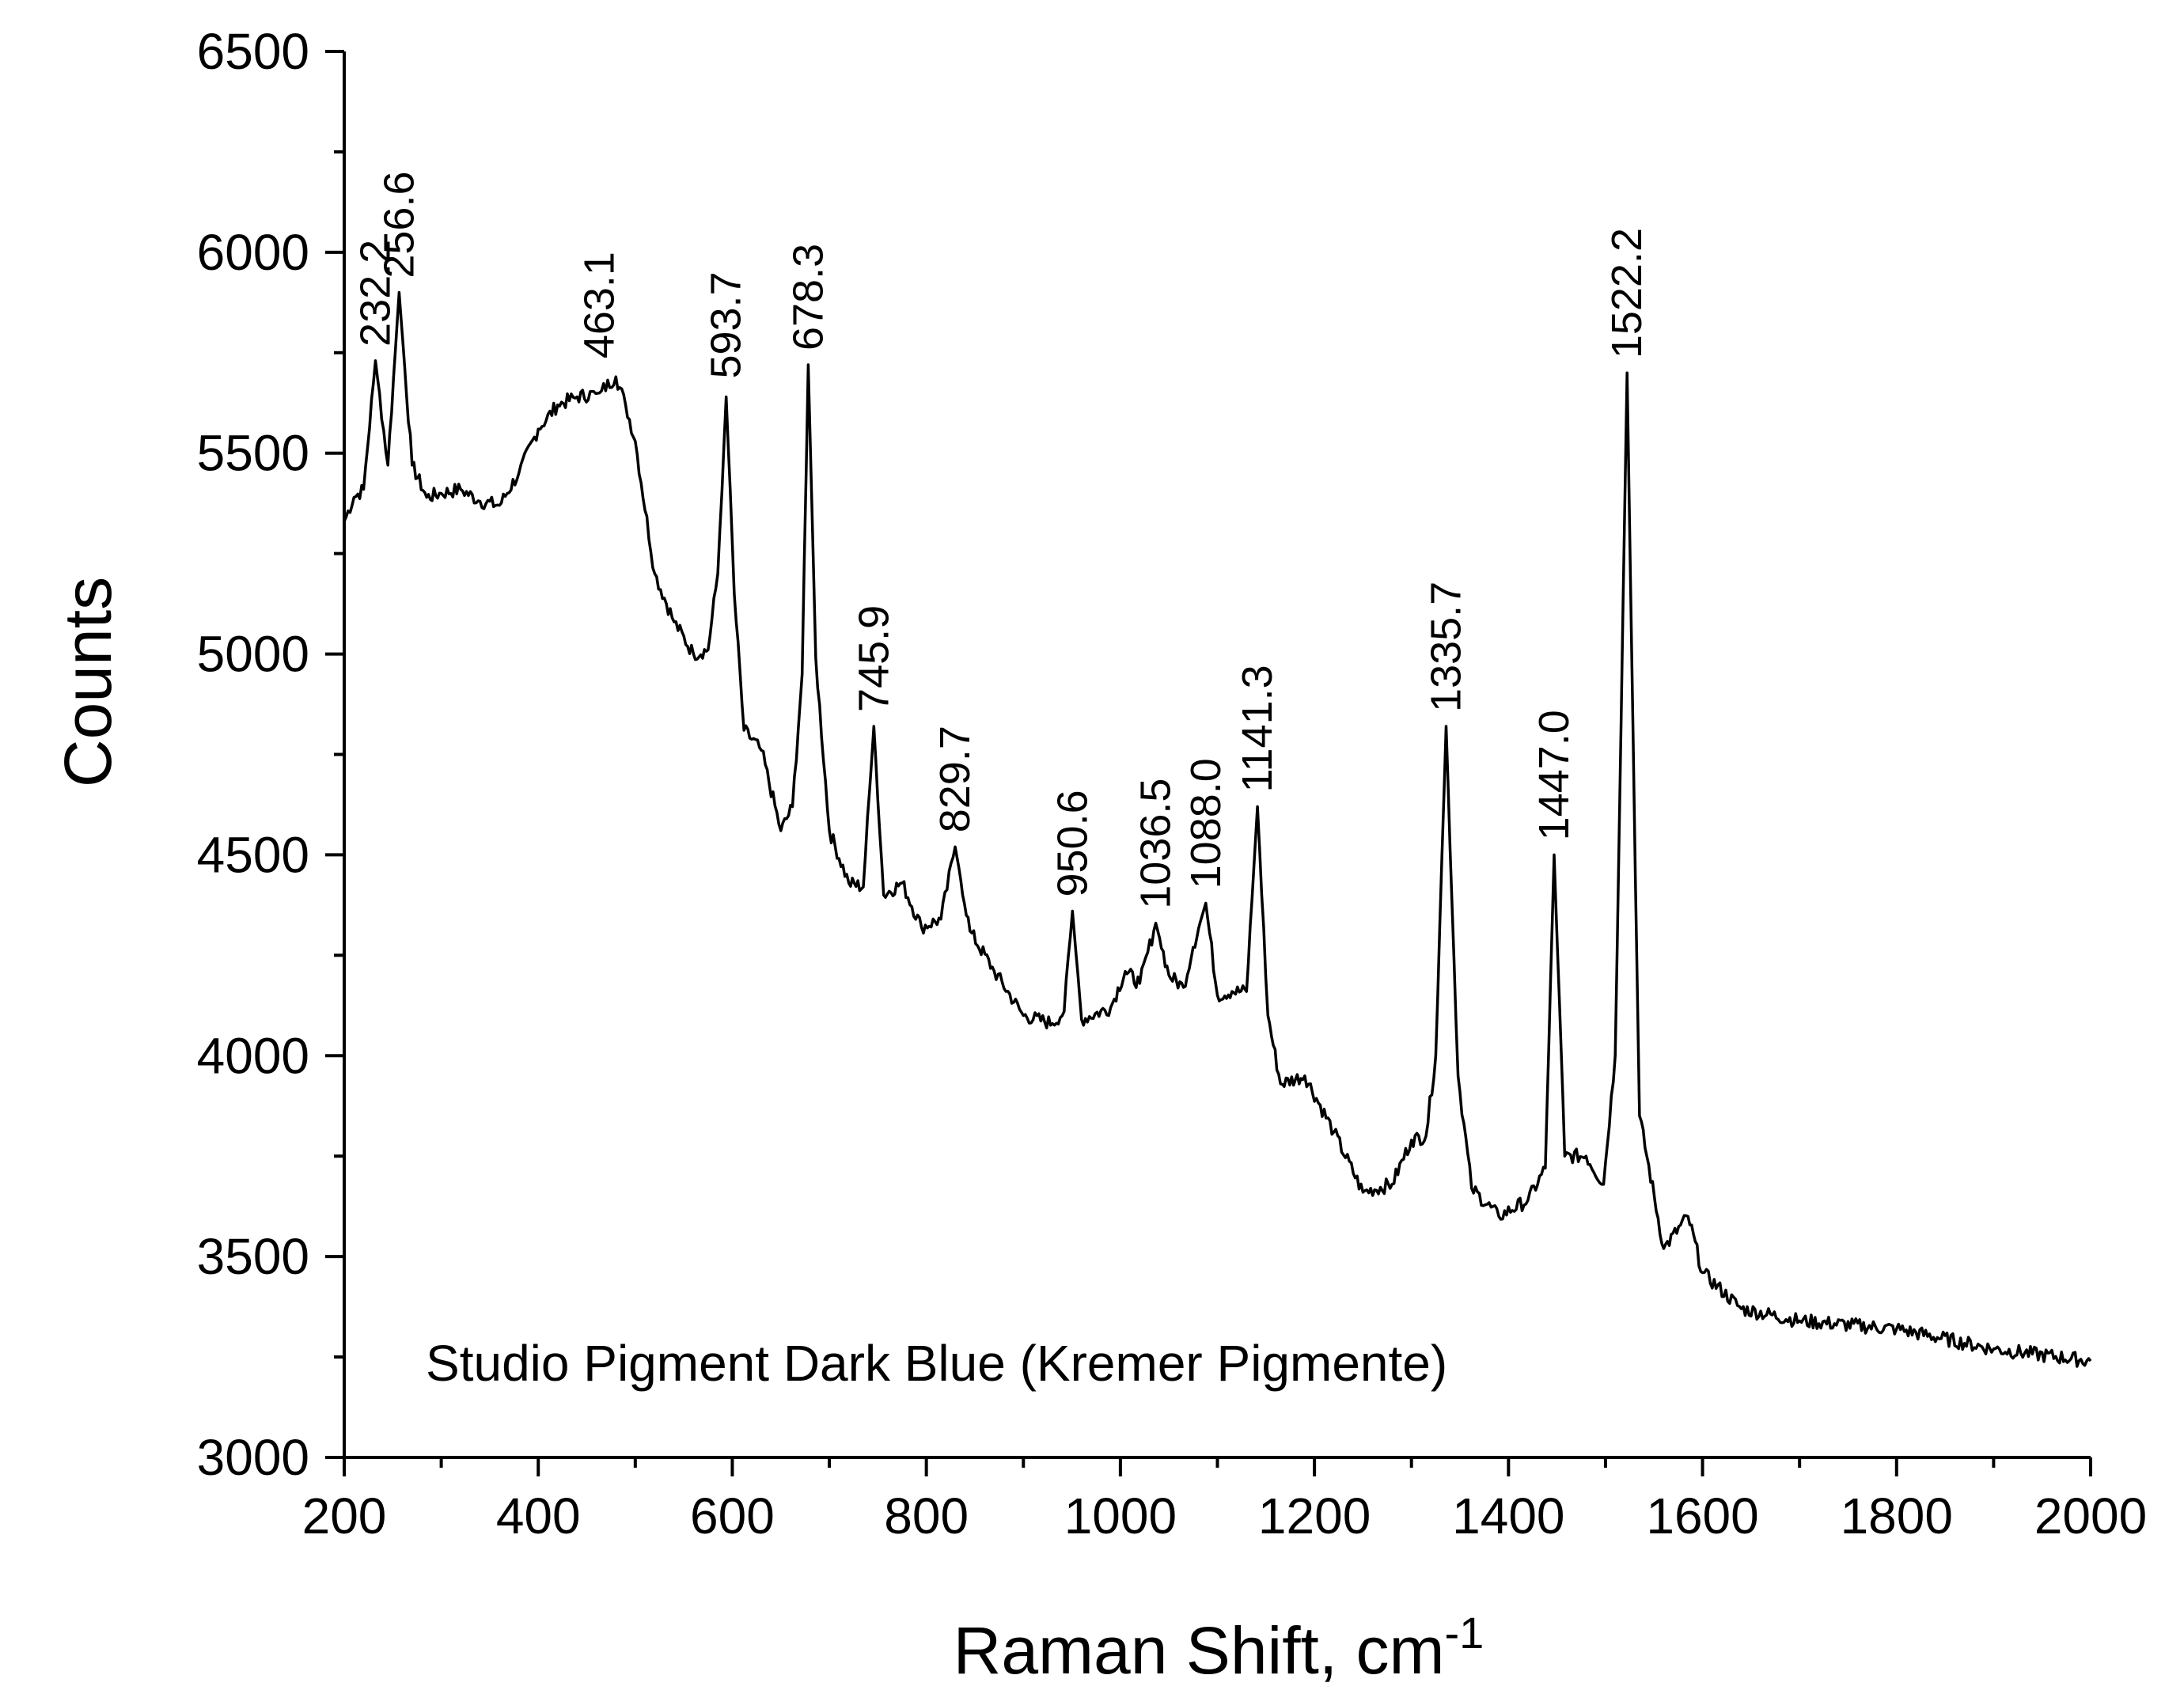 Image resolution: width=2184 pixels, height=1694 pixels. What do you see at coordinates (253, 1457) in the screenshot?
I see `y-tick-label: 3000` at bounding box center [253, 1457].